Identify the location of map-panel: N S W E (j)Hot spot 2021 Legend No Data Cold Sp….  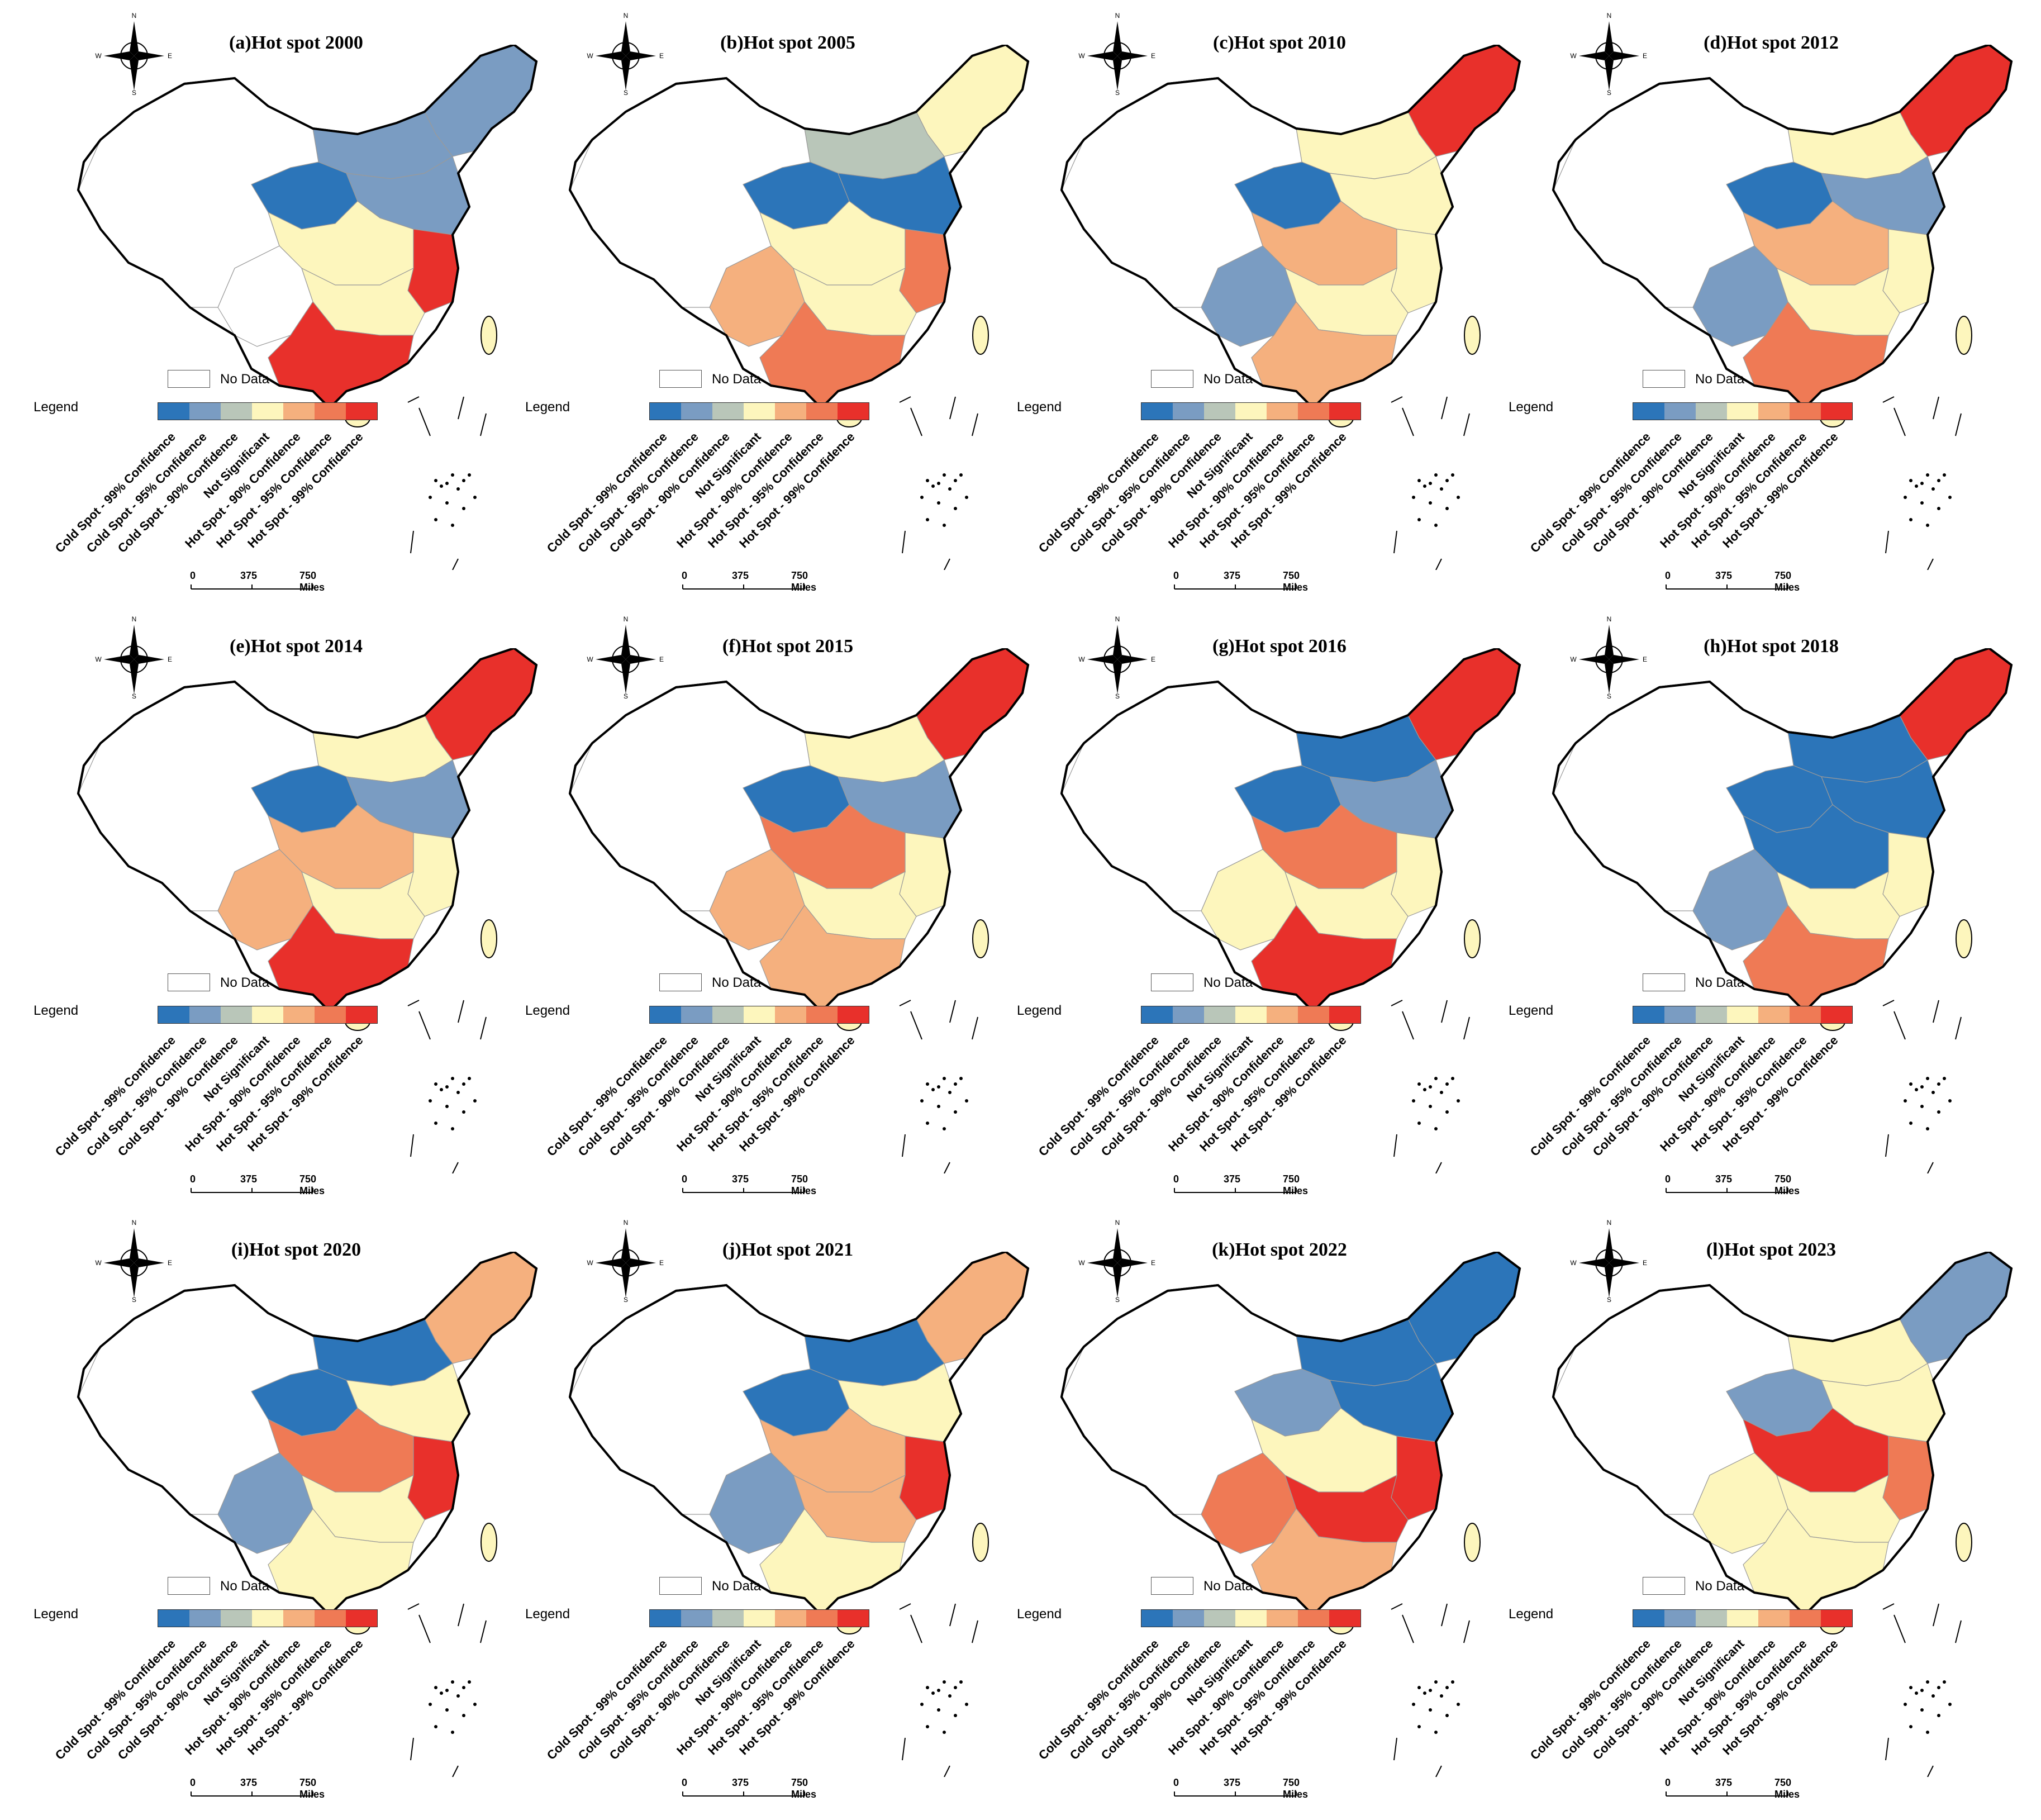
(766, 1509).